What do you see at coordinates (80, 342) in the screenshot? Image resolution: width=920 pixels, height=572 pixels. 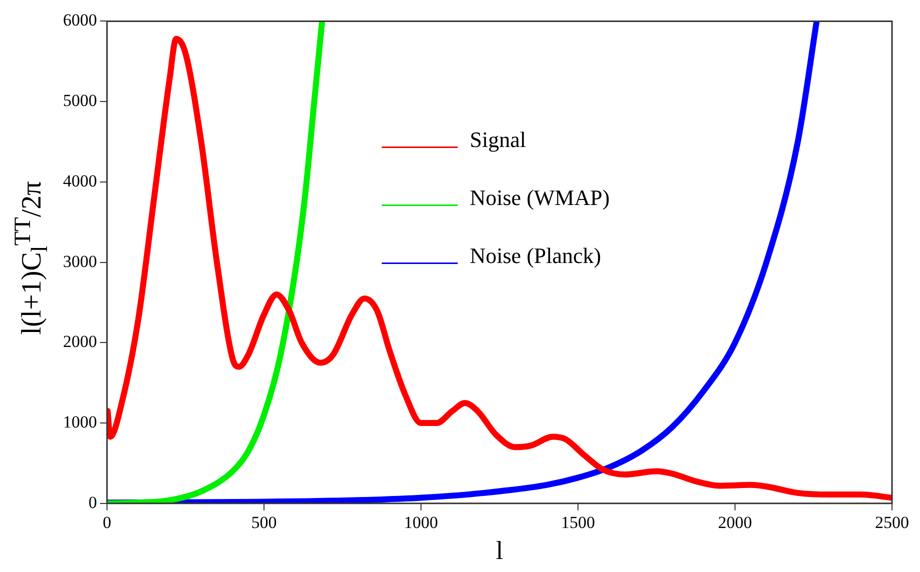 I see `y-tick-label: 2000` at bounding box center [80, 342].